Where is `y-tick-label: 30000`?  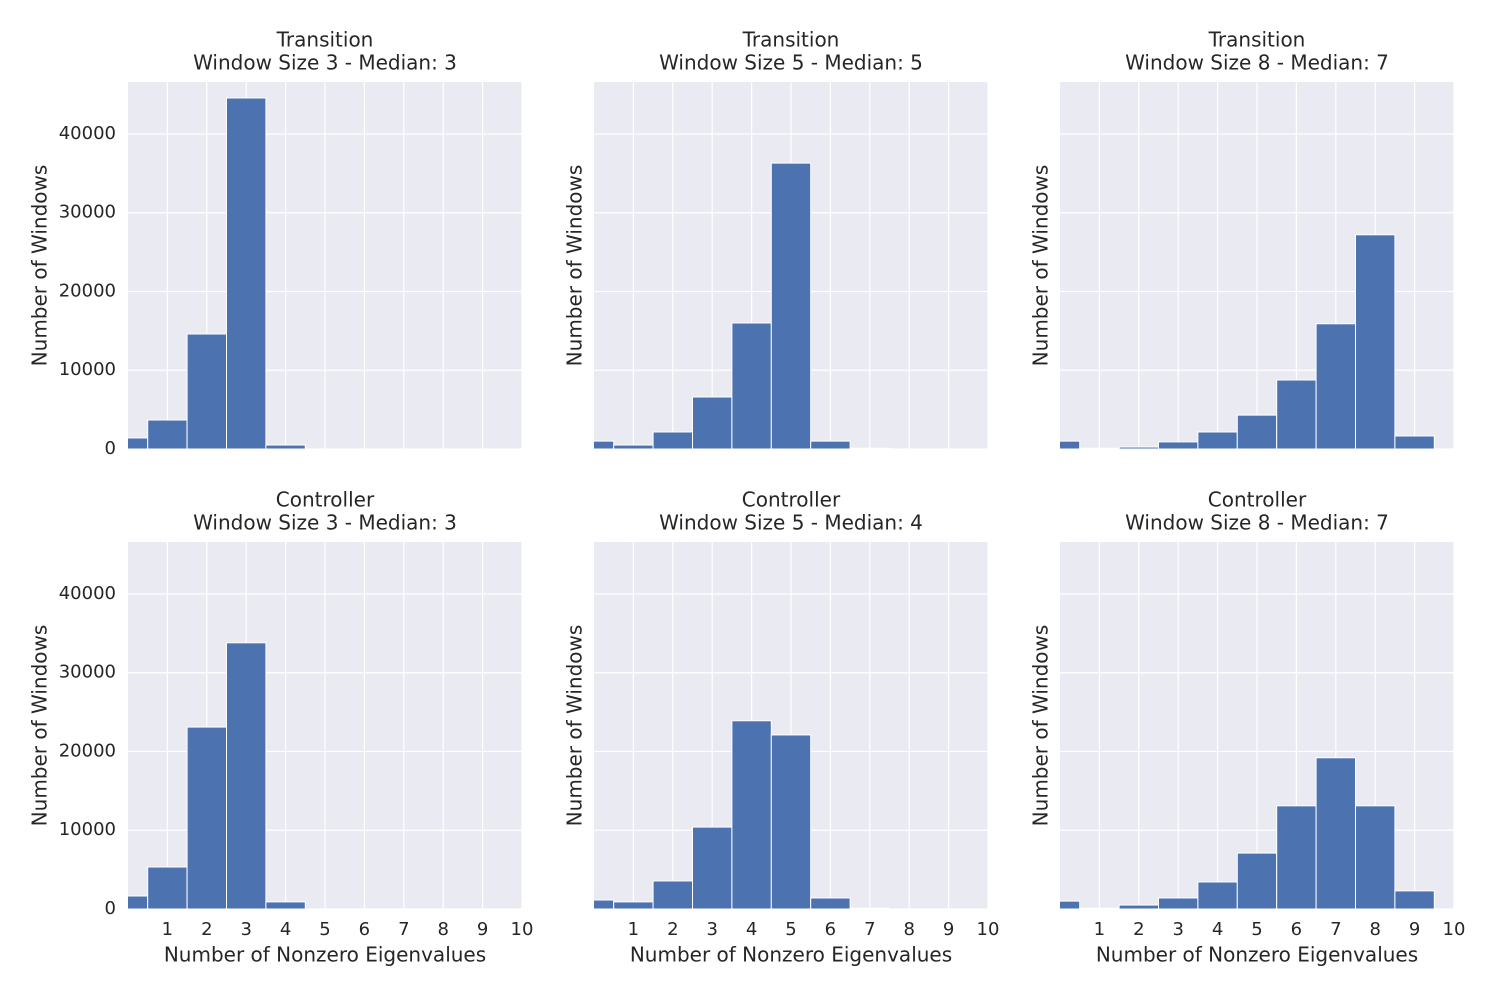
y-tick-label: 30000 is located at coordinates (87, 212).